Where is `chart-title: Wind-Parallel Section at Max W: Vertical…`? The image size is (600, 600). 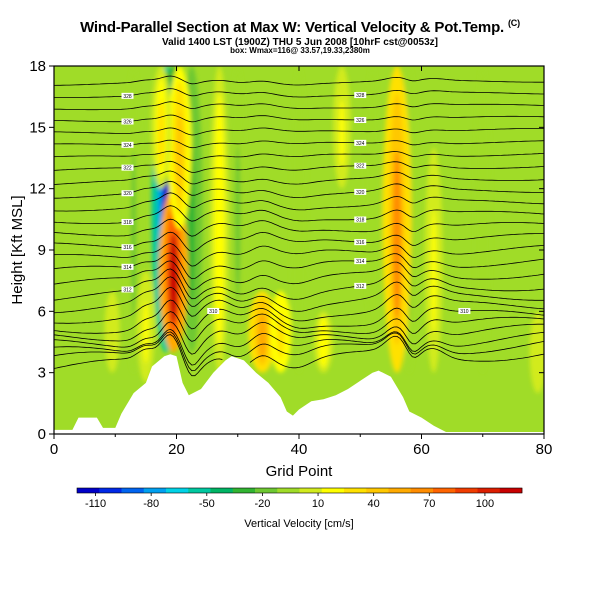 chart-title: Wind-Parallel Section at Max W: Vertical… is located at coordinates (300, 27).